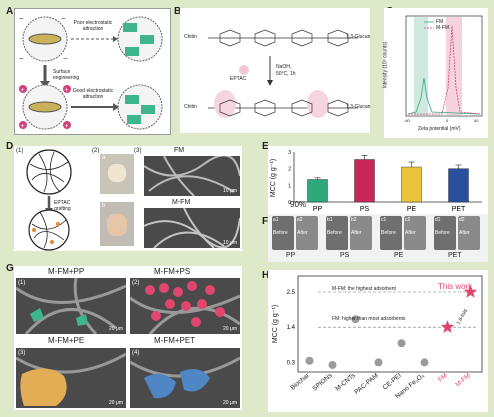  Describe the element at coordinates (265, 146) in the screenshot. I see `panel-label-e: E` at that location.